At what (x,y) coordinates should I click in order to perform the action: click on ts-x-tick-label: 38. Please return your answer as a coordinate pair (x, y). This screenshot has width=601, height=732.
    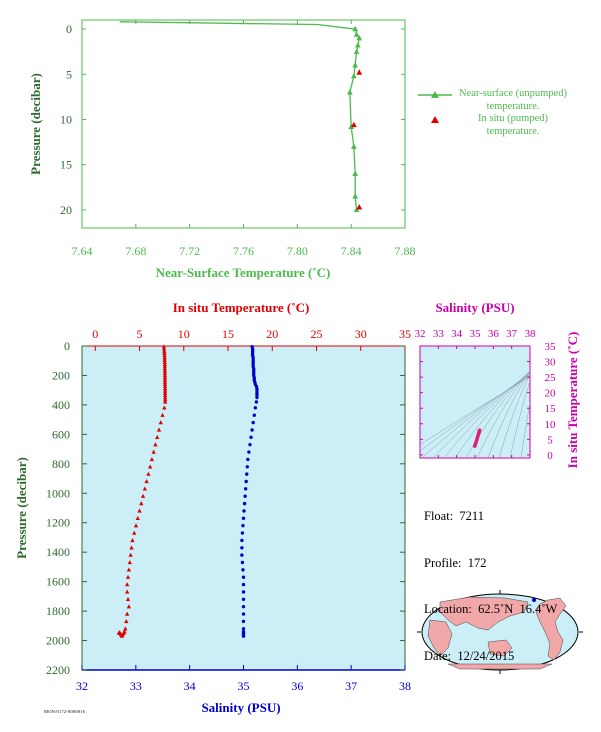
    Looking at the image, I should click on (531, 334).